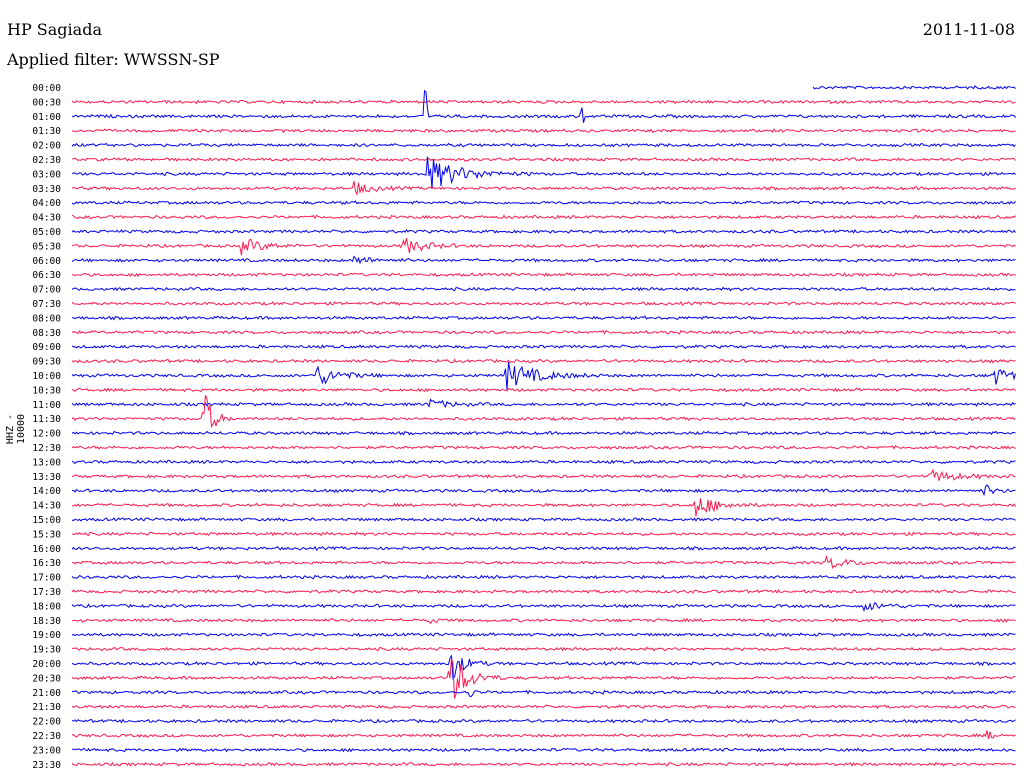  Describe the element at coordinates (46, 174) in the screenshot. I see `time-row-label: 03:00` at that location.